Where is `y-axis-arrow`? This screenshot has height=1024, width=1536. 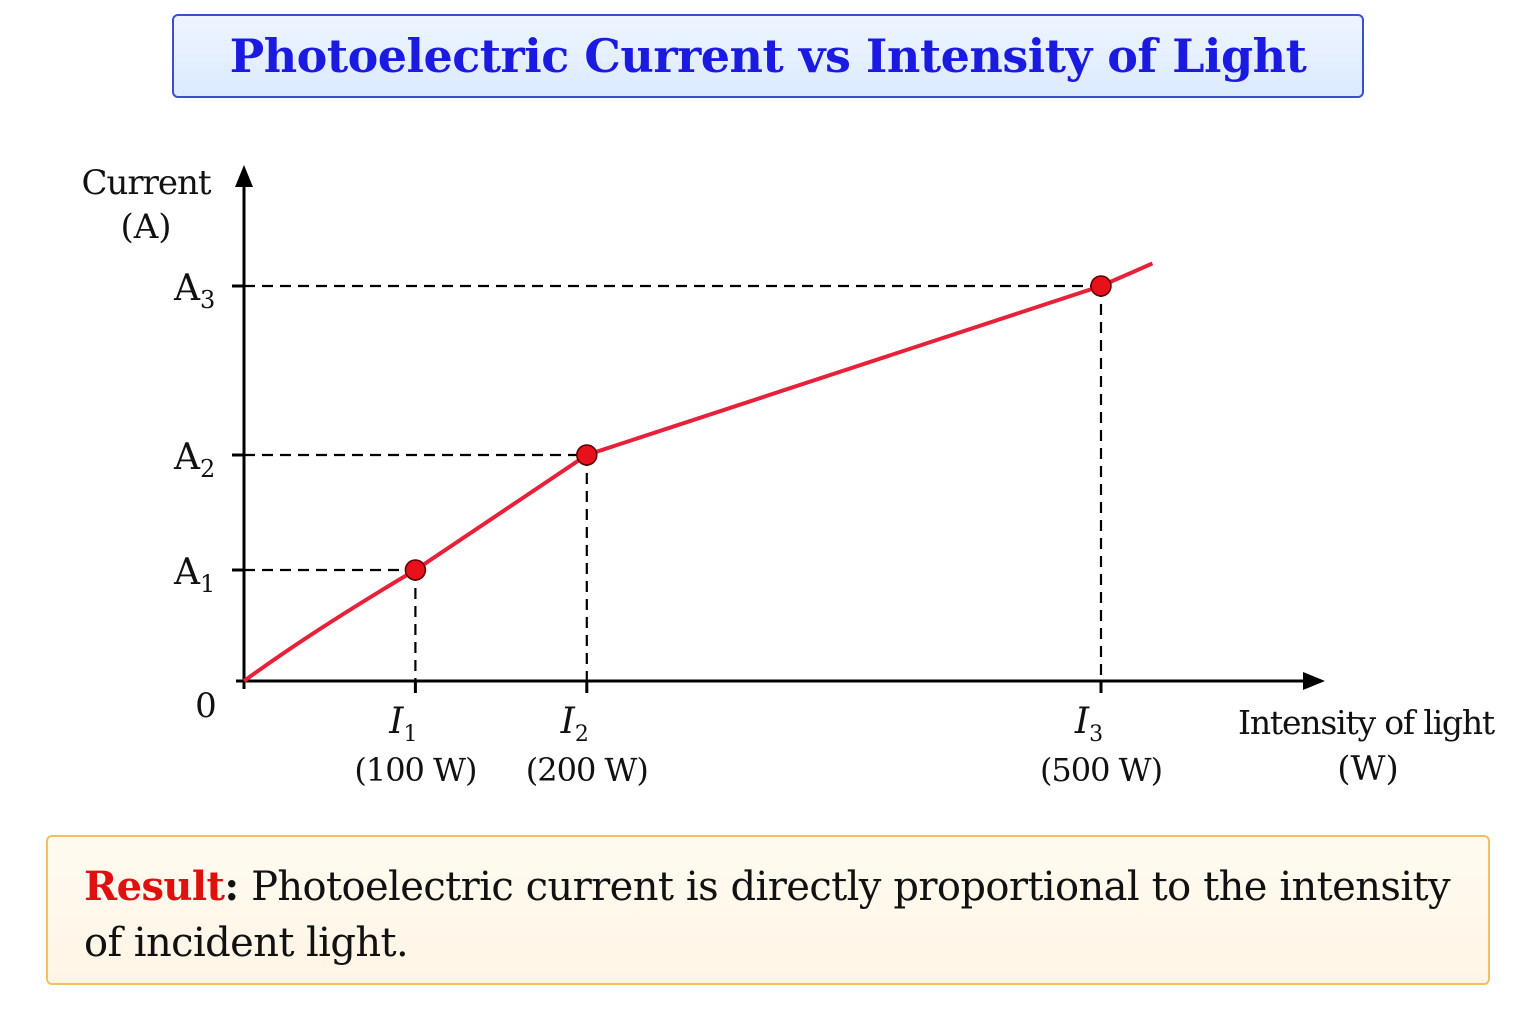 y-axis-arrow is located at coordinates (244, 176).